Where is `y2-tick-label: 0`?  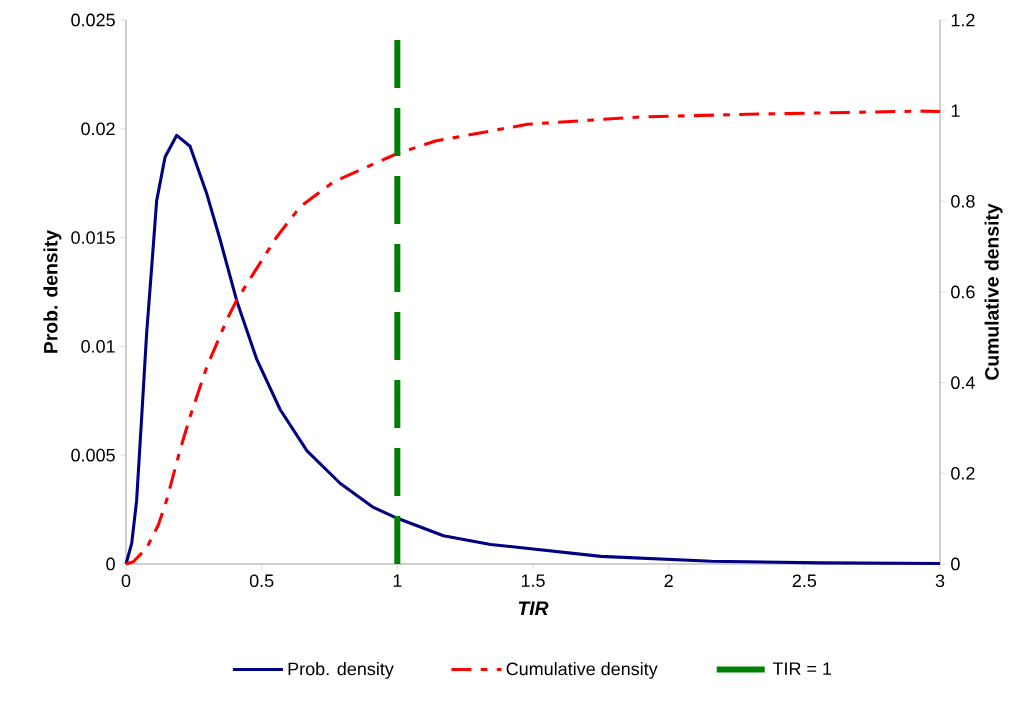
y2-tick-label: 0 is located at coordinates (955, 564).